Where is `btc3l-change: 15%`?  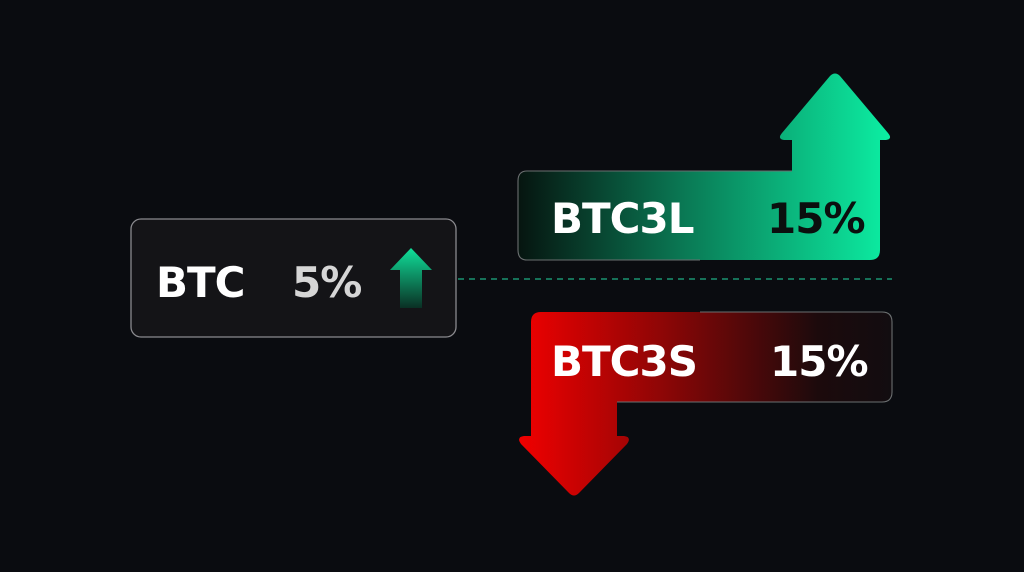
btc3l-change: 15% is located at coordinates (816, 218).